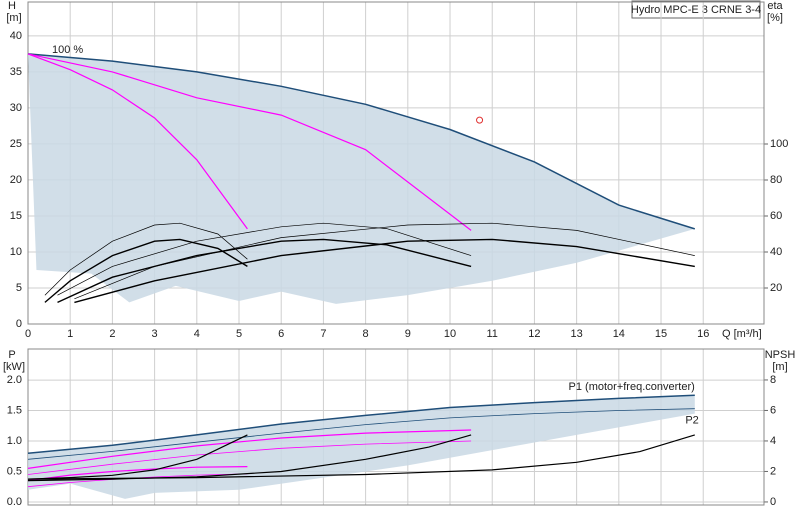 This screenshot has width=800, height=520. What do you see at coordinates (773, 441) in the screenshot?
I see `y2-tick-label: 4` at bounding box center [773, 441].